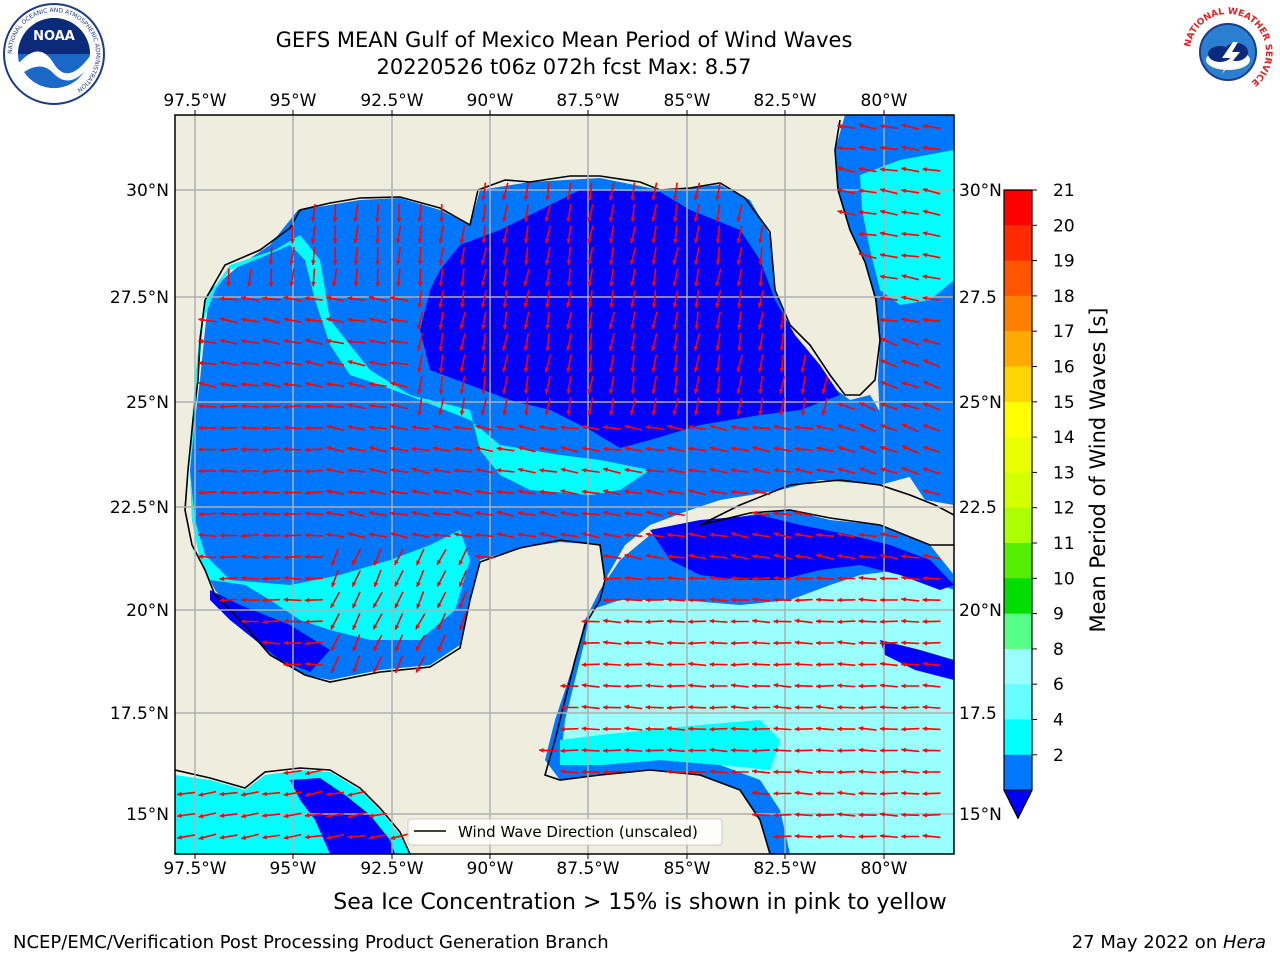 Image resolution: width=1280 pixels, height=960 pixels. Describe the element at coordinates (980, 503) in the screenshot. I see `lat-labels-right: 30°N 27.5 25°N 22.5 20°N 17.5 15°N` at that location.